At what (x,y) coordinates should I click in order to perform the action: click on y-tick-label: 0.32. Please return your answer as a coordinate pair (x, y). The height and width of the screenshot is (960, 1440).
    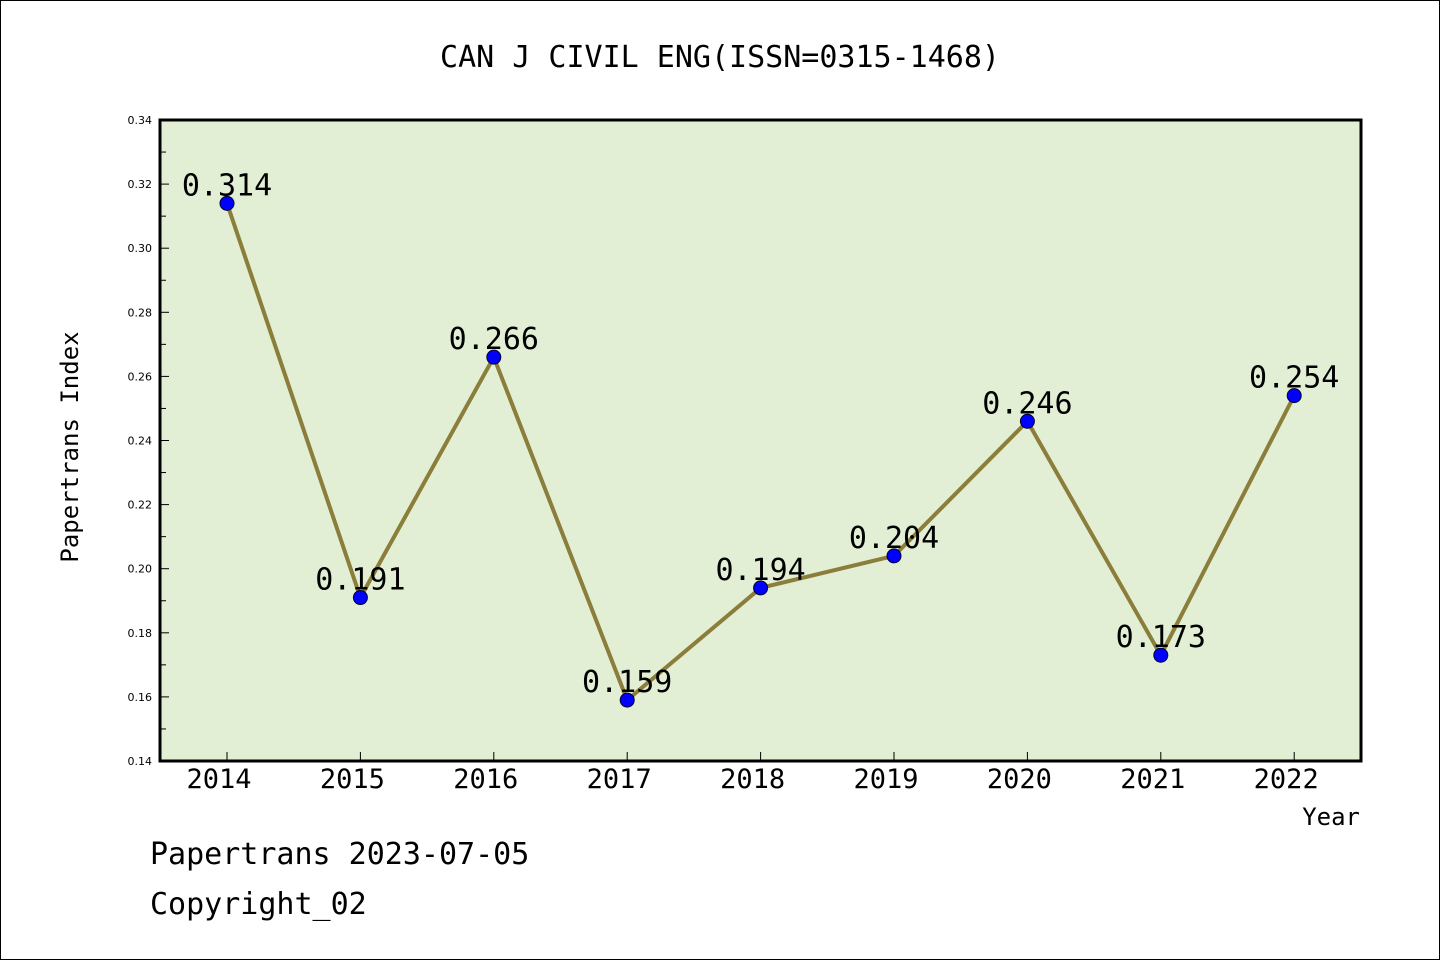
    Looking at the image, I should click on (140, 184).